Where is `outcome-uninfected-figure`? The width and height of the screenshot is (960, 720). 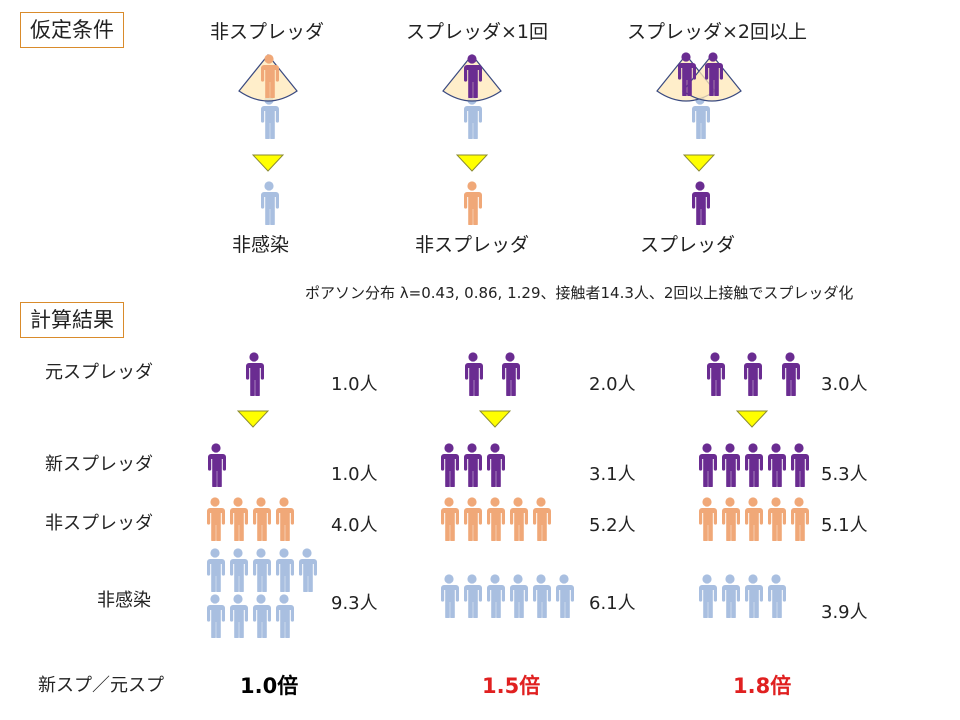
outcome-uninfected-figure is located at coordinates (270, 203).